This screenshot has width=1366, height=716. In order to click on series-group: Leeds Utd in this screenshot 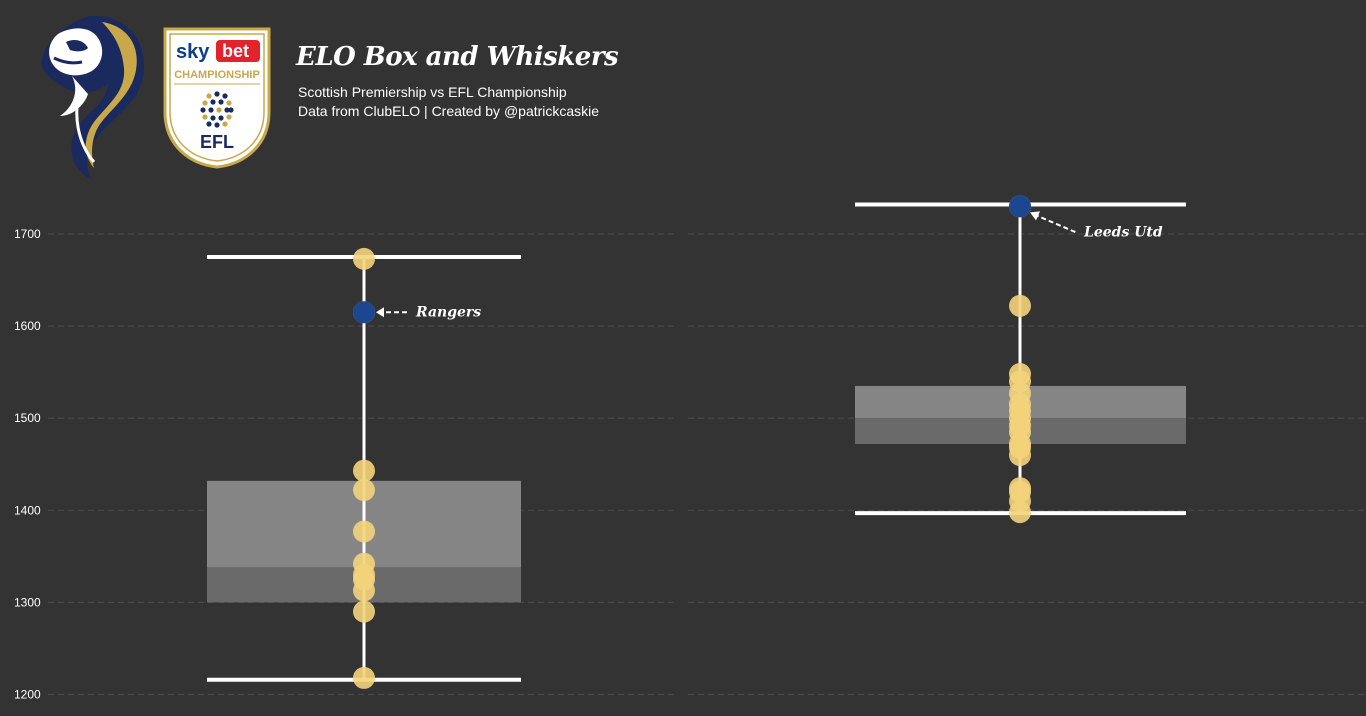, I will do `click(1020, 359)`.